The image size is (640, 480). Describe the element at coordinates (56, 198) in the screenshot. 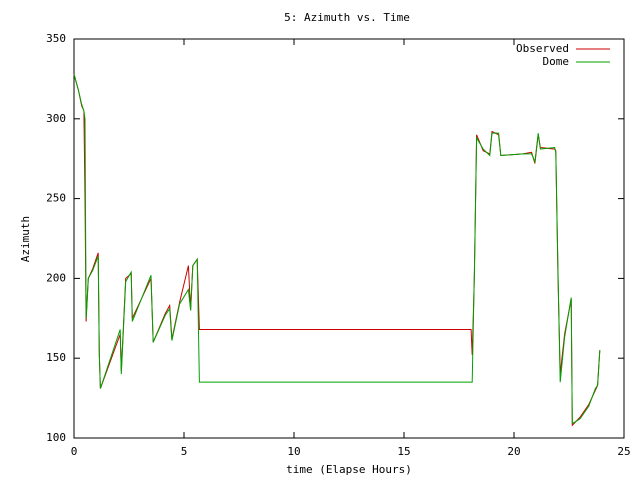

I see `y-tick-label: 250` at that location.